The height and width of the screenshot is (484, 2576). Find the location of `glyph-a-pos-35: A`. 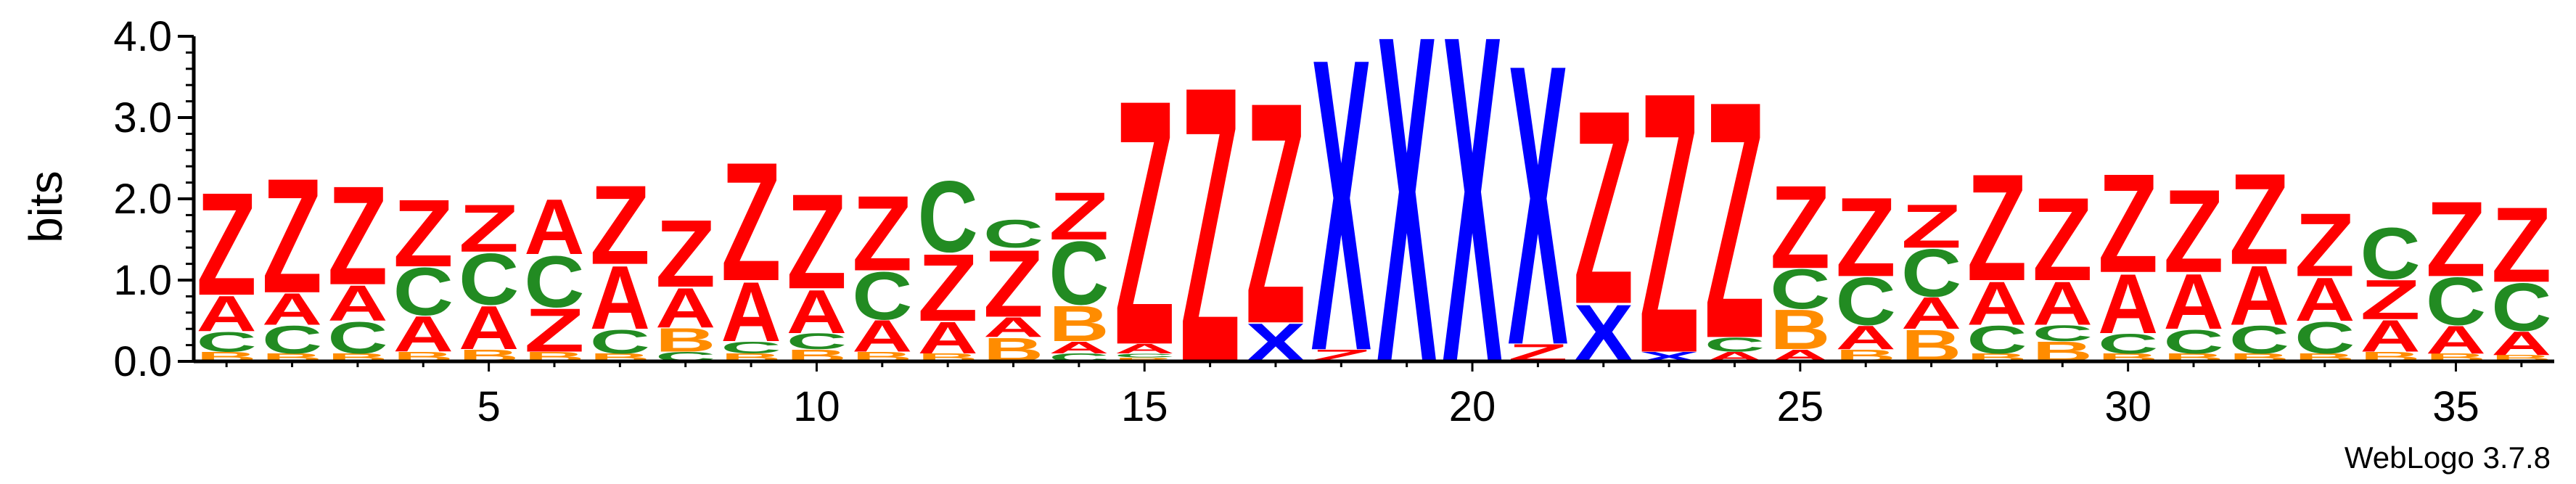

glyph-a-pos-35: A is located at coordinates (2456, 340).